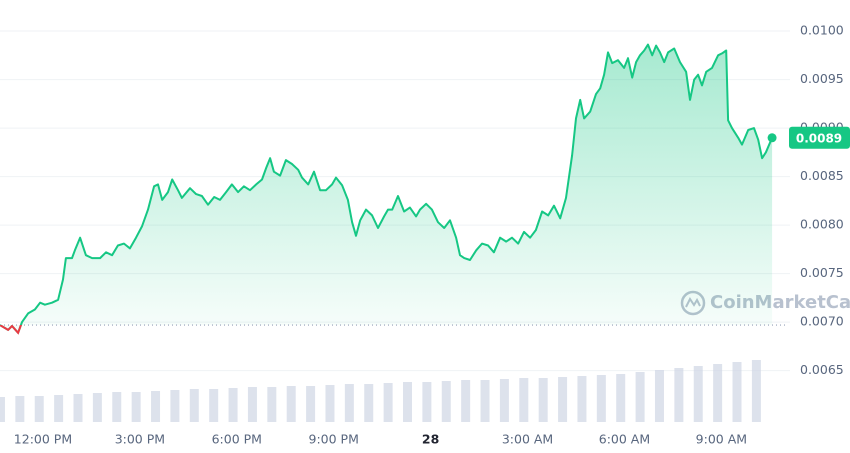 The image size is (850, 453). I want to click on x-tick-label: 3:00 AM, so click(527, 439).